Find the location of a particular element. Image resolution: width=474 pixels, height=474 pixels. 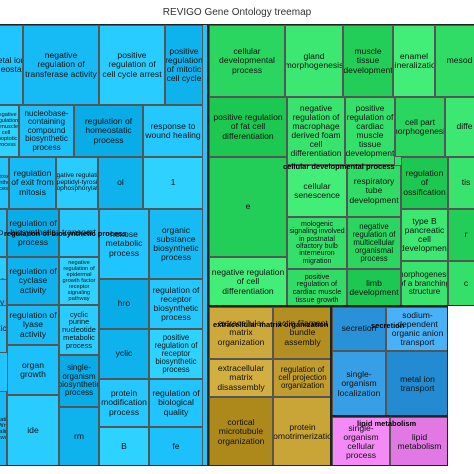

treemap-tile: organ growth is located at coordinates (33, 370).